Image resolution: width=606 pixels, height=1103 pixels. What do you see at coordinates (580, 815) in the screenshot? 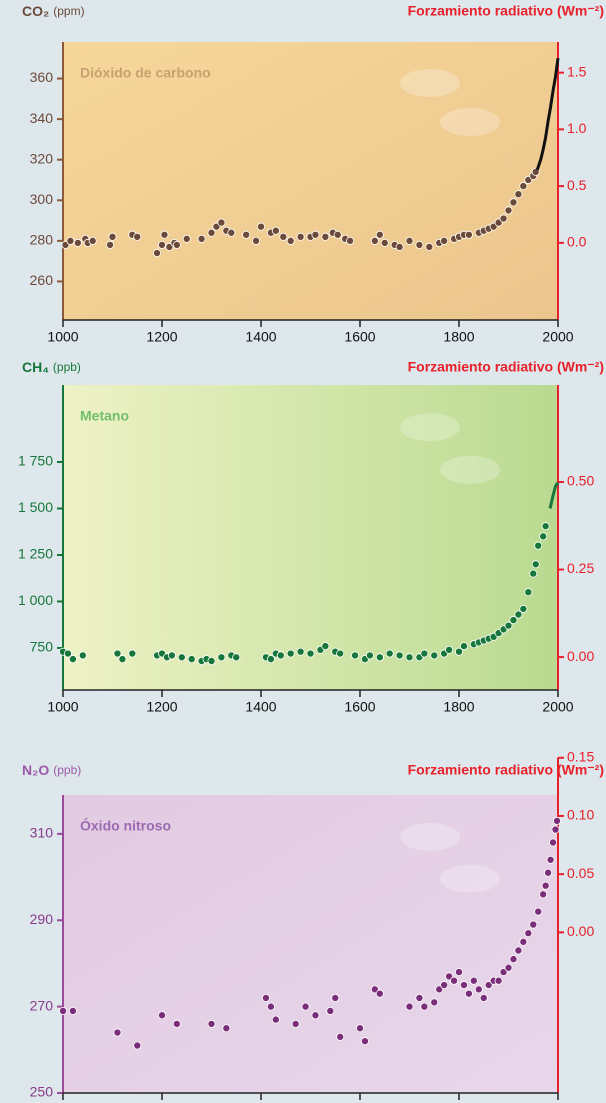
I see `y2-tick-label: 0.10` at bounding box center [580, 815].